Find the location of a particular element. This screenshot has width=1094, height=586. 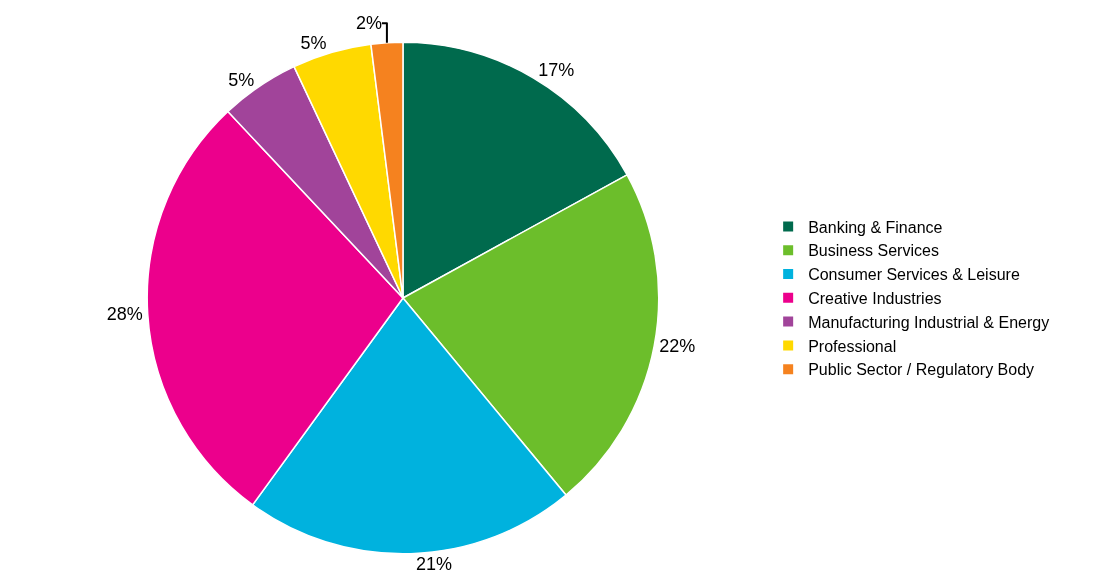

data-label: 22% is located at coordinates (677, 346).